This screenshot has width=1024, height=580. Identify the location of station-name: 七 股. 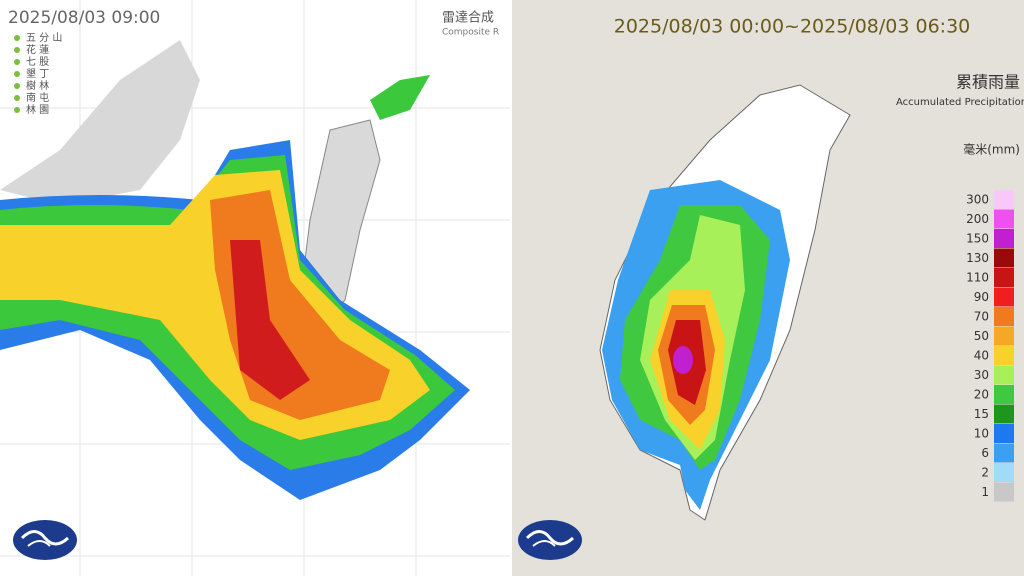
(37, 62).